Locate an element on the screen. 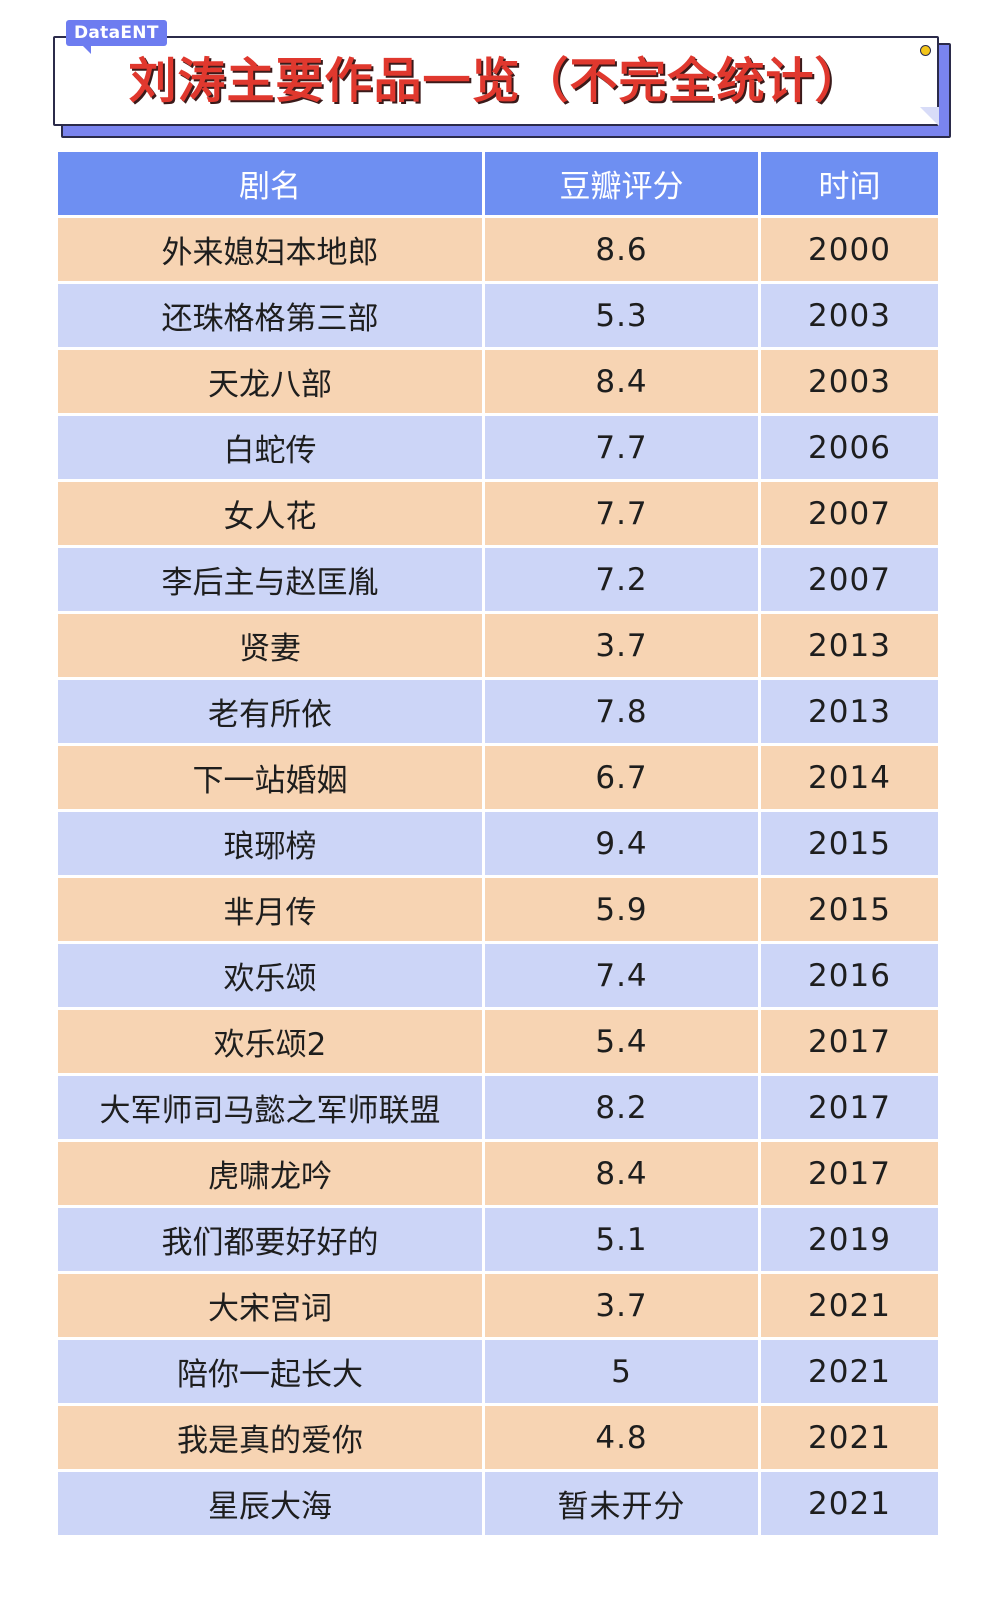 Image resolution: width=1000 pixels, height=1604 pixels. table-row: 贤妻 3.7 2013 is located at coordinates (498, 645).